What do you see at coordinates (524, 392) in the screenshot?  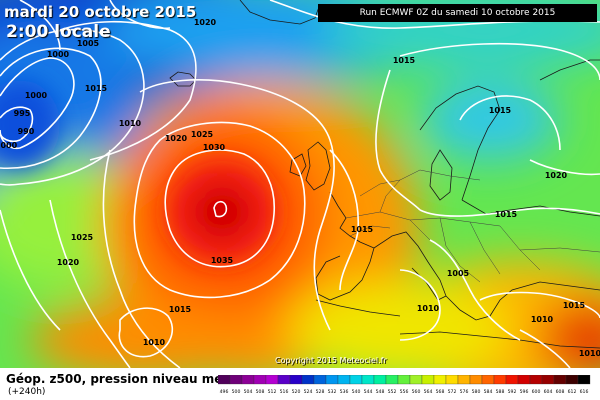 I see `scale-tick-label: 596` at bounding box center [524, 392].